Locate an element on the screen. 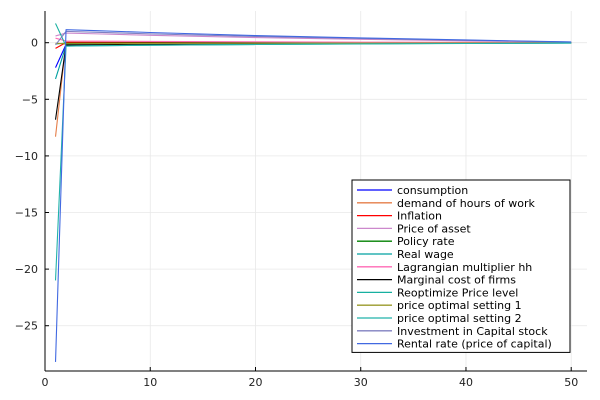 This screenshot has height=400, width=600. x-tick-label: 50 is located at coordinates (571, 382).